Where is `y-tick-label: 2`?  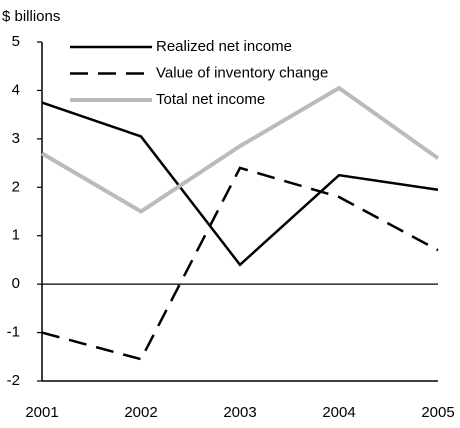 y-tick-label: 2 is located at coordinates (16, 186).